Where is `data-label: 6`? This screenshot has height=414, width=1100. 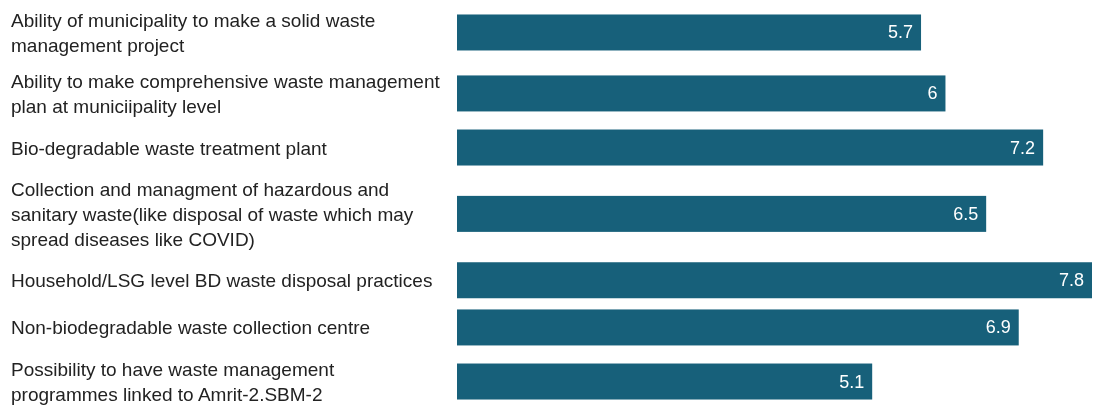 data-label: 6 is located at coordinates (932, 93).